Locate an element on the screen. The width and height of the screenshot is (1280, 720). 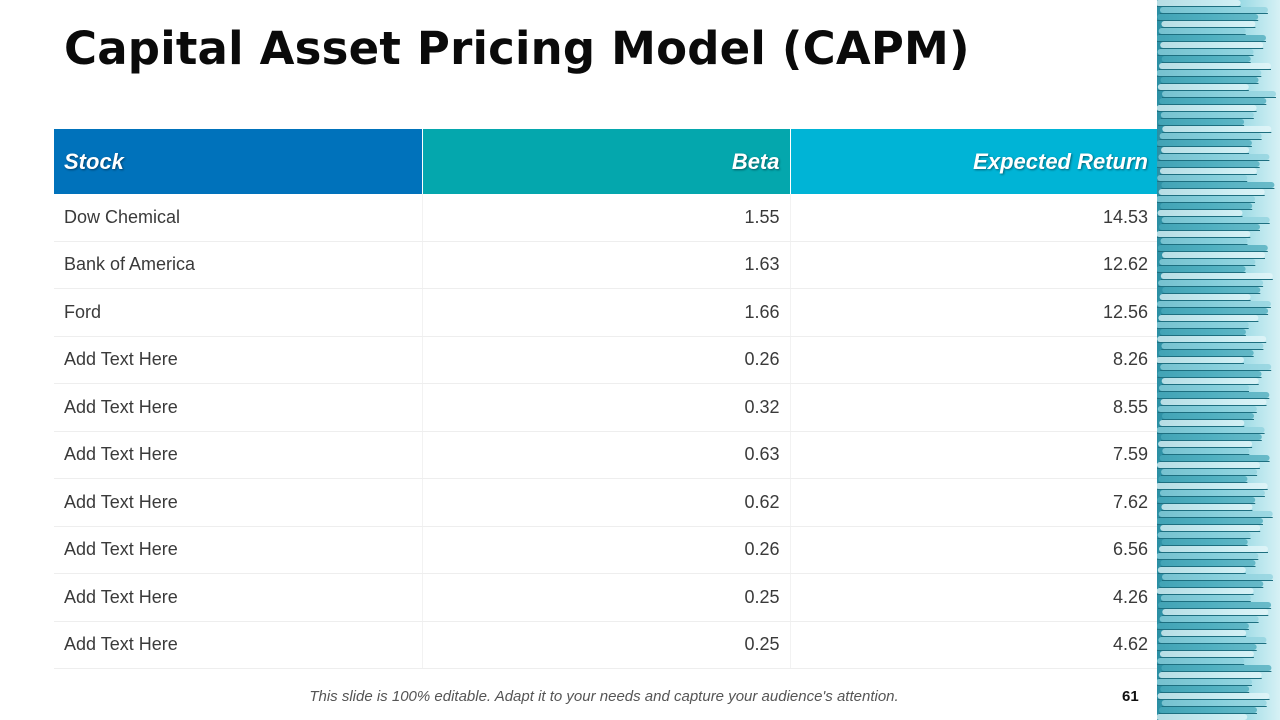
cell-beta: 1.66 is located at coordinates (606, 312).